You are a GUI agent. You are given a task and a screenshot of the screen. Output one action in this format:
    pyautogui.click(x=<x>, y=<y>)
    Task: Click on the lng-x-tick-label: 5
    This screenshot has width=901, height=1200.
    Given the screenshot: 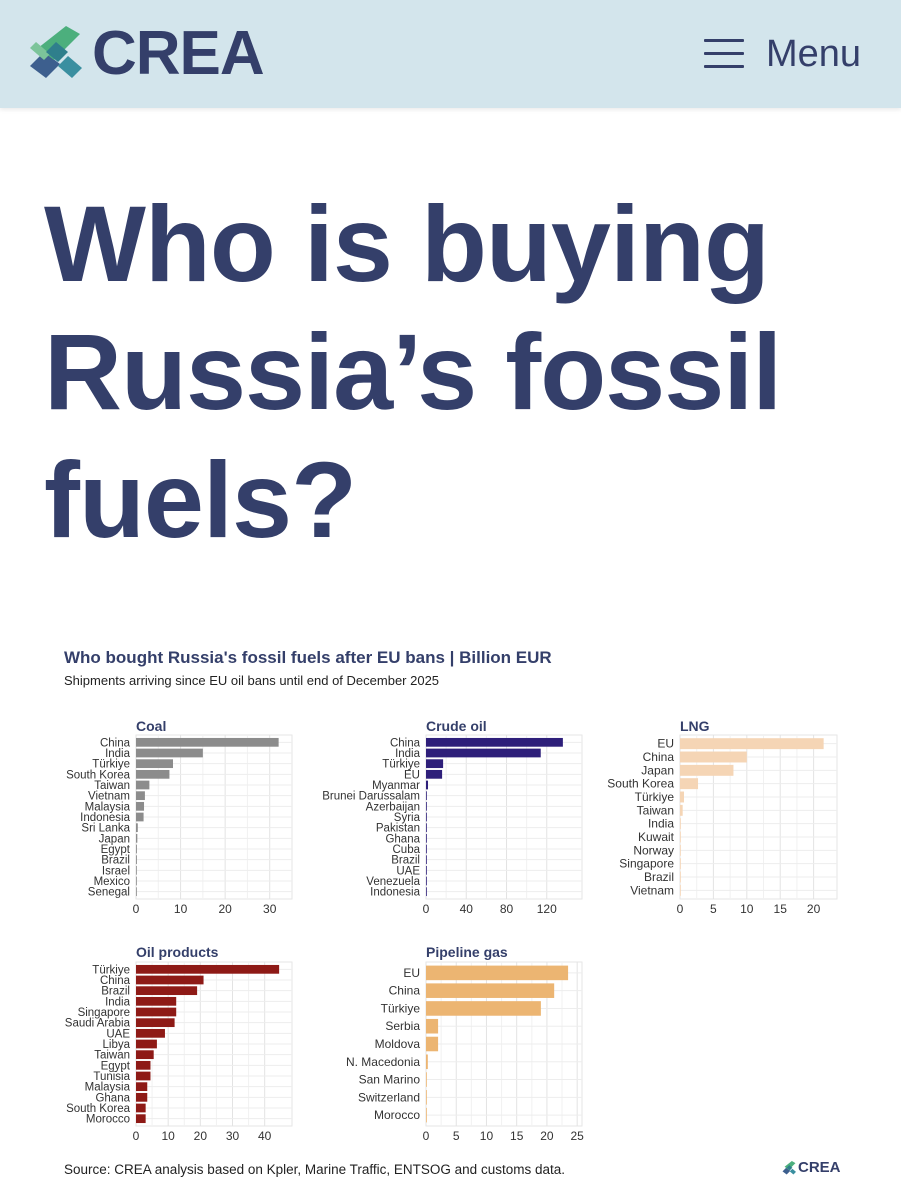 What is the action you would take?
    pyautogui.click(x=713, y=909)
    